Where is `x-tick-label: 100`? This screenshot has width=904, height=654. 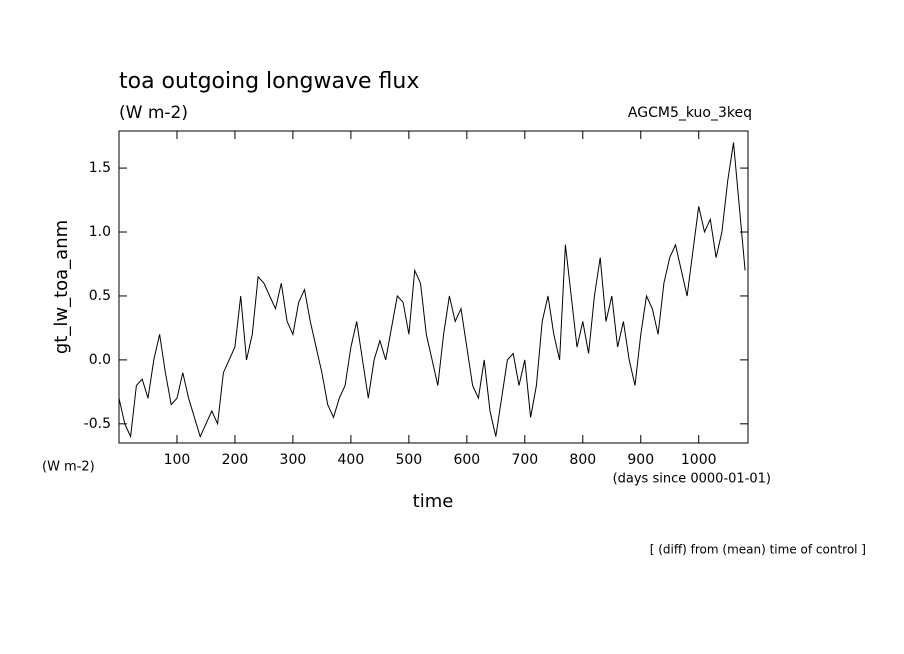
x-tick-label: 100 is located at coordinates (177, 460).